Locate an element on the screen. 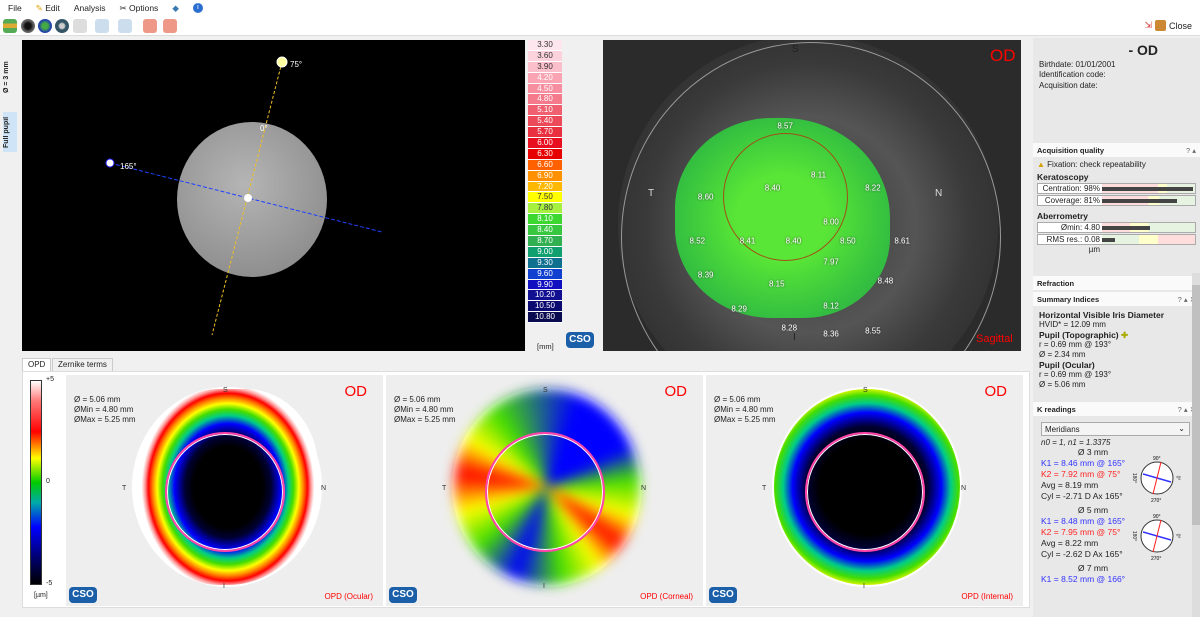  acq-quality-header: Acquisition quality ? ▴ is located at coordinates (1116, 149).